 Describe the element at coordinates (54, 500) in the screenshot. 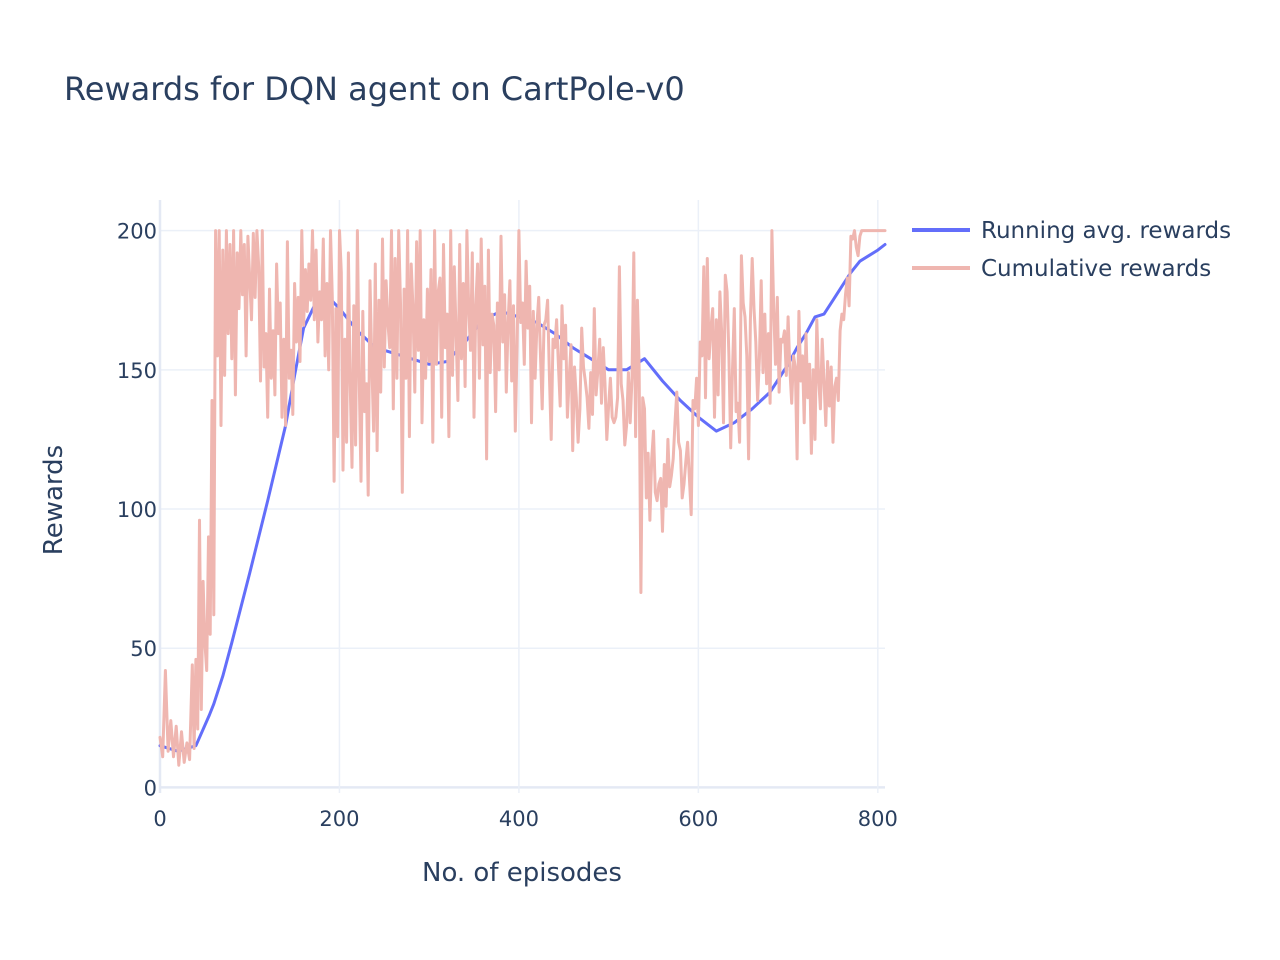

I see `y-axis-title: Rewards` at that location.